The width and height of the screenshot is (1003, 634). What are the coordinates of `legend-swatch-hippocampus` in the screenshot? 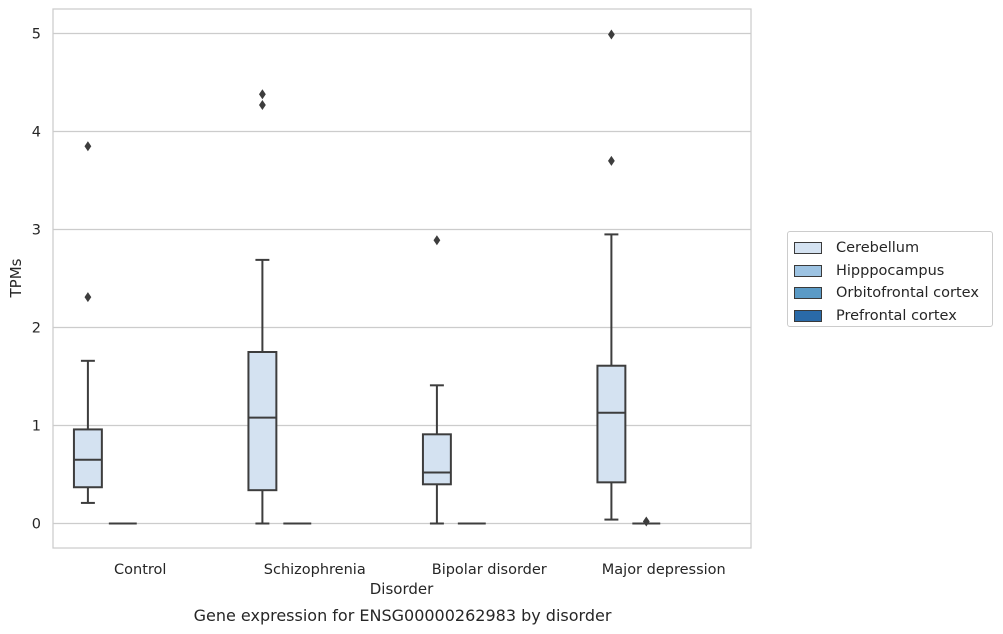 It's located at (808, 270).